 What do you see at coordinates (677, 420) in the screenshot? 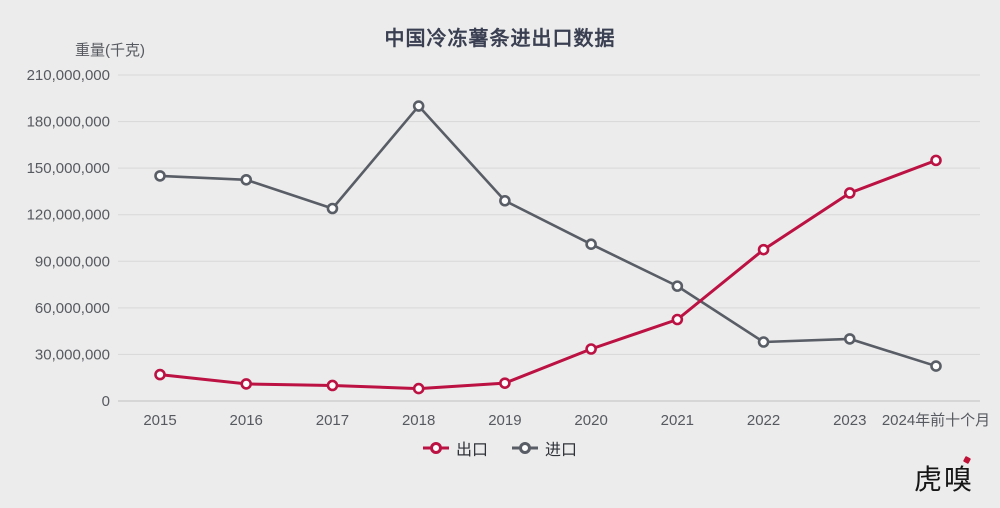
I see `x-tick-label: 2021` at bounding box center [677, 420].